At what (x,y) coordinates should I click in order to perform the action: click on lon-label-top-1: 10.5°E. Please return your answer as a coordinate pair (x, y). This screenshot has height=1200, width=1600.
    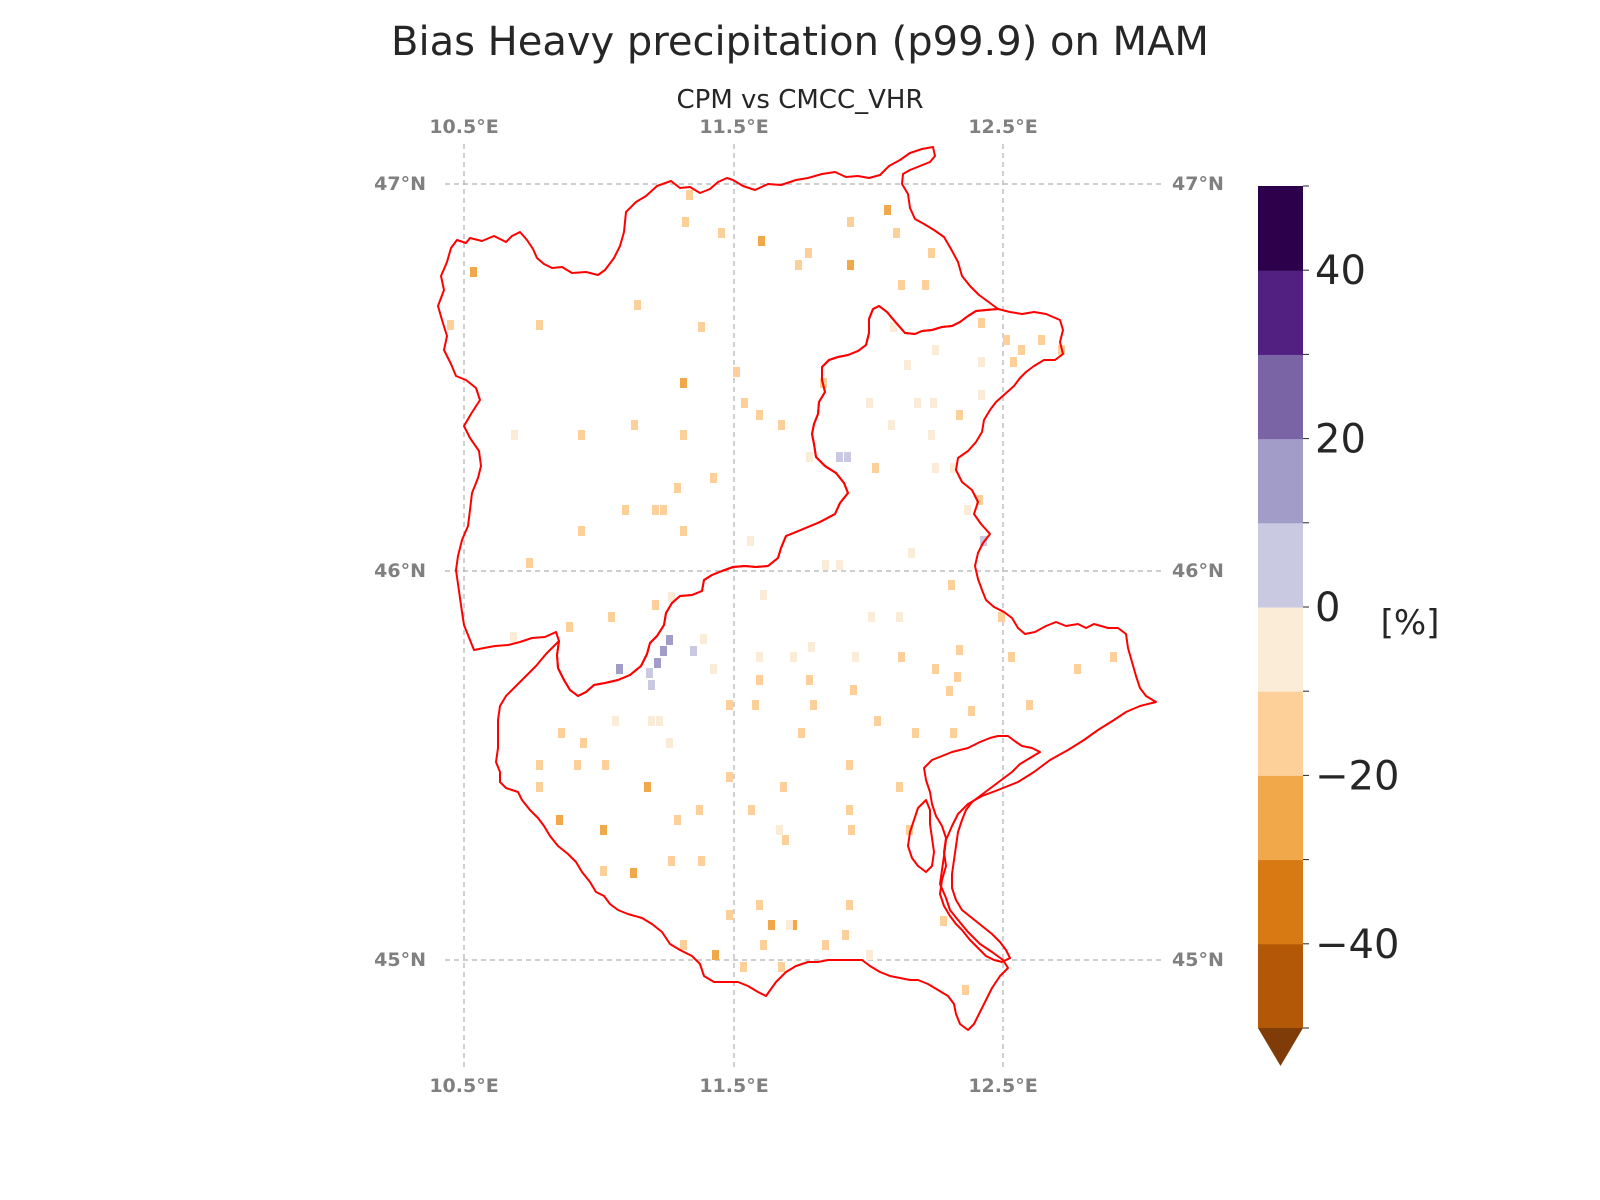
    Looking at the image, I should click on (463, 127).